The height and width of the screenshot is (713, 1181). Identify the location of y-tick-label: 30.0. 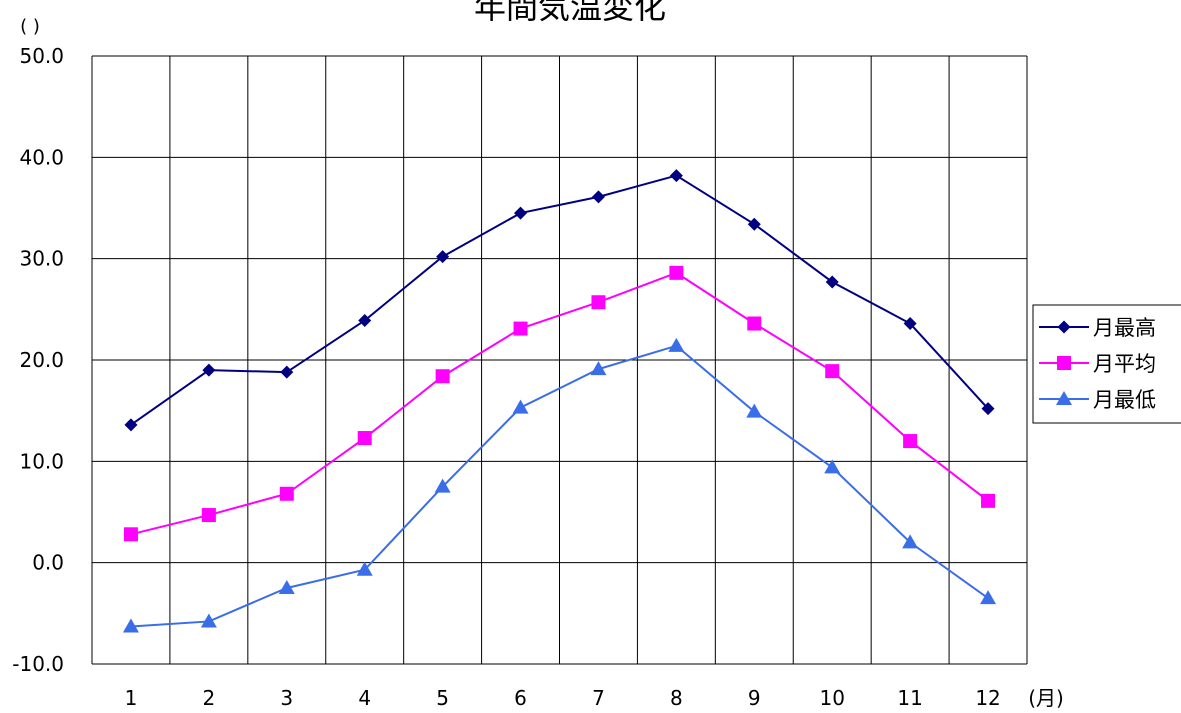
(41, 259).